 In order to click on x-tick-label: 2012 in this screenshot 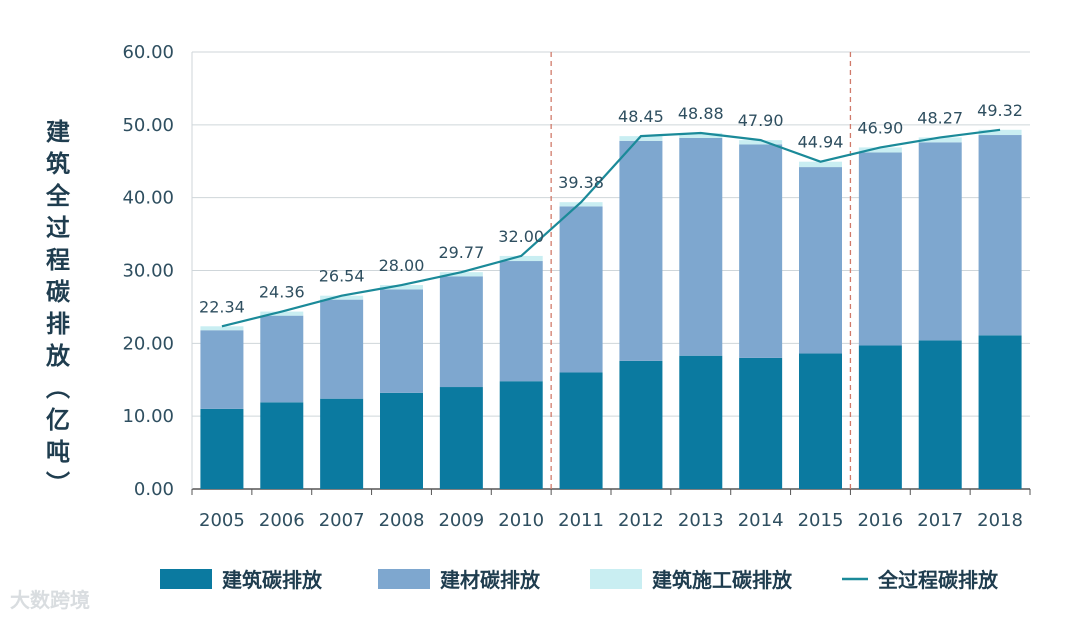, I will do `click(641, 520)`.